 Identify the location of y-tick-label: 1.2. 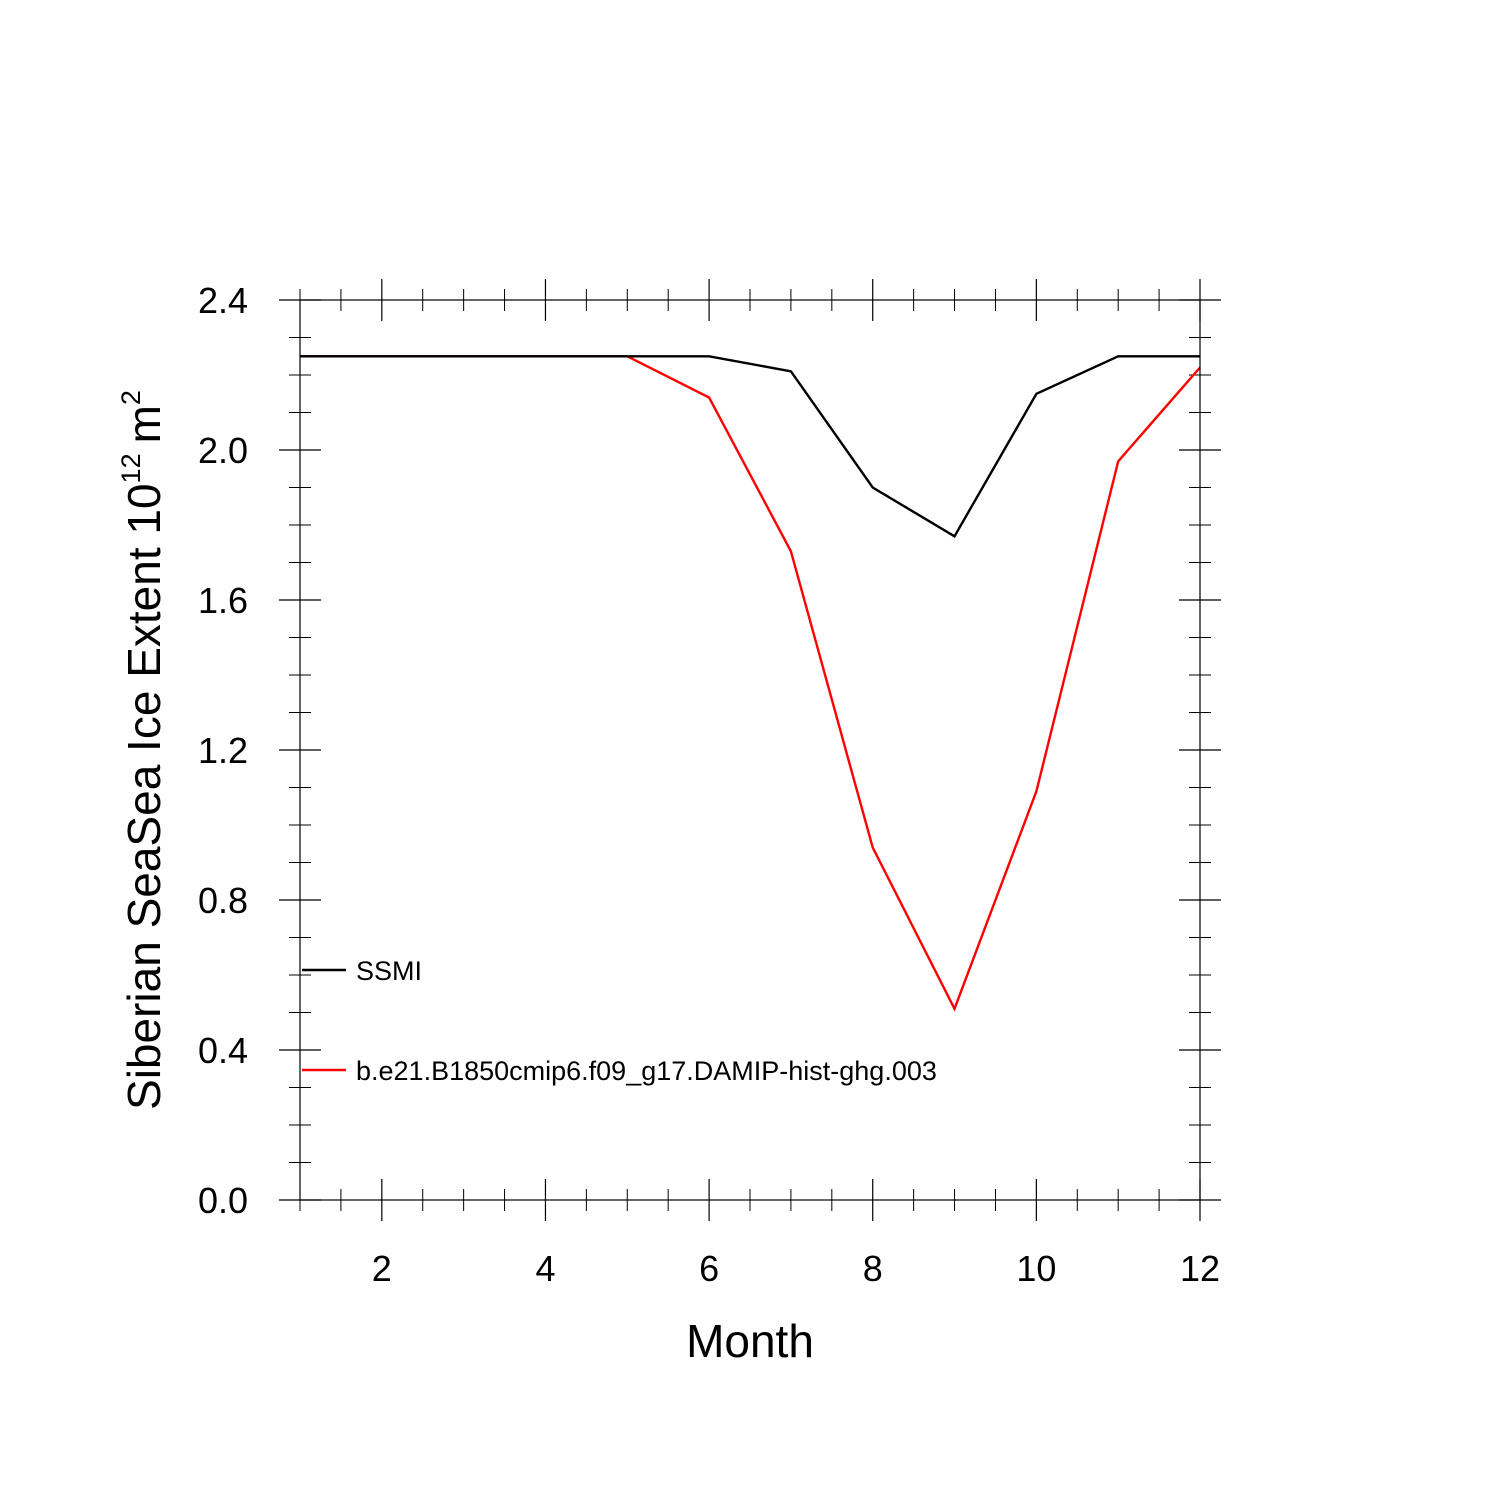
(223, 750).